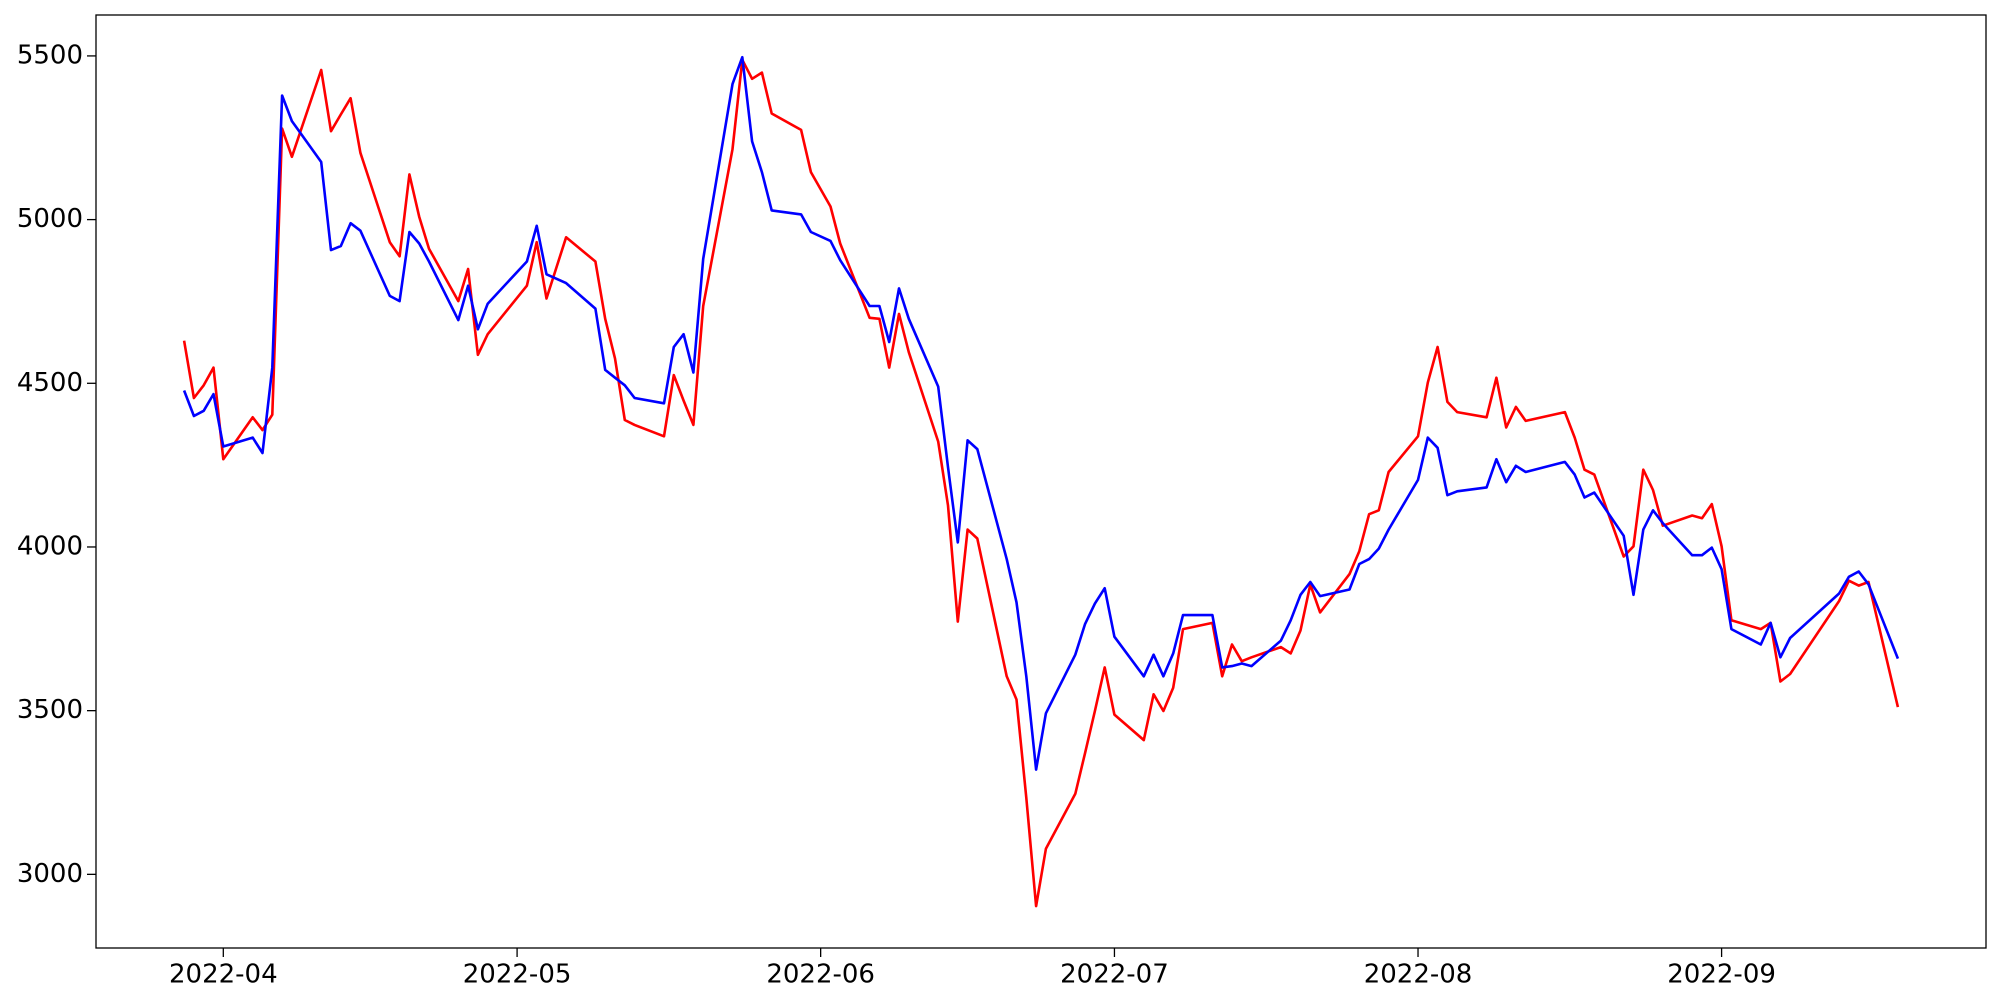  Describe the element at coordinates (50, 383) in the screenshot. I see `y-tick-label: 4500` at that location.